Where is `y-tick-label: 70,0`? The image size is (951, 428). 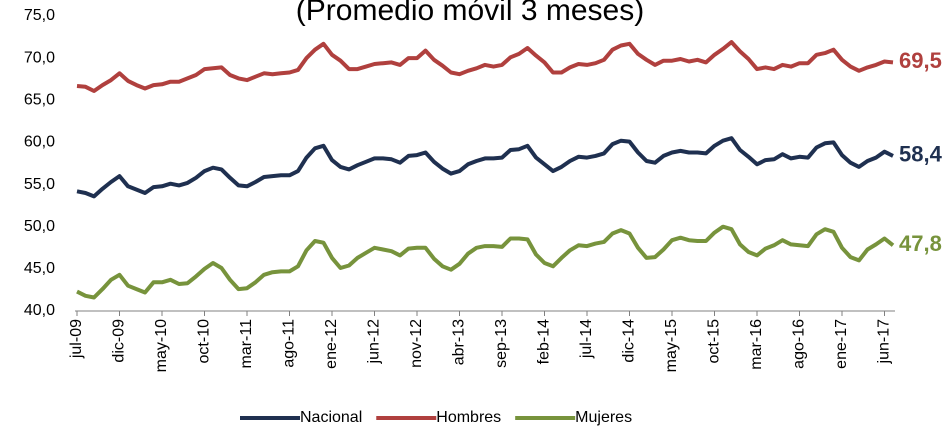 y-tick-label: 70,0 is located at coordinates (39, 57).